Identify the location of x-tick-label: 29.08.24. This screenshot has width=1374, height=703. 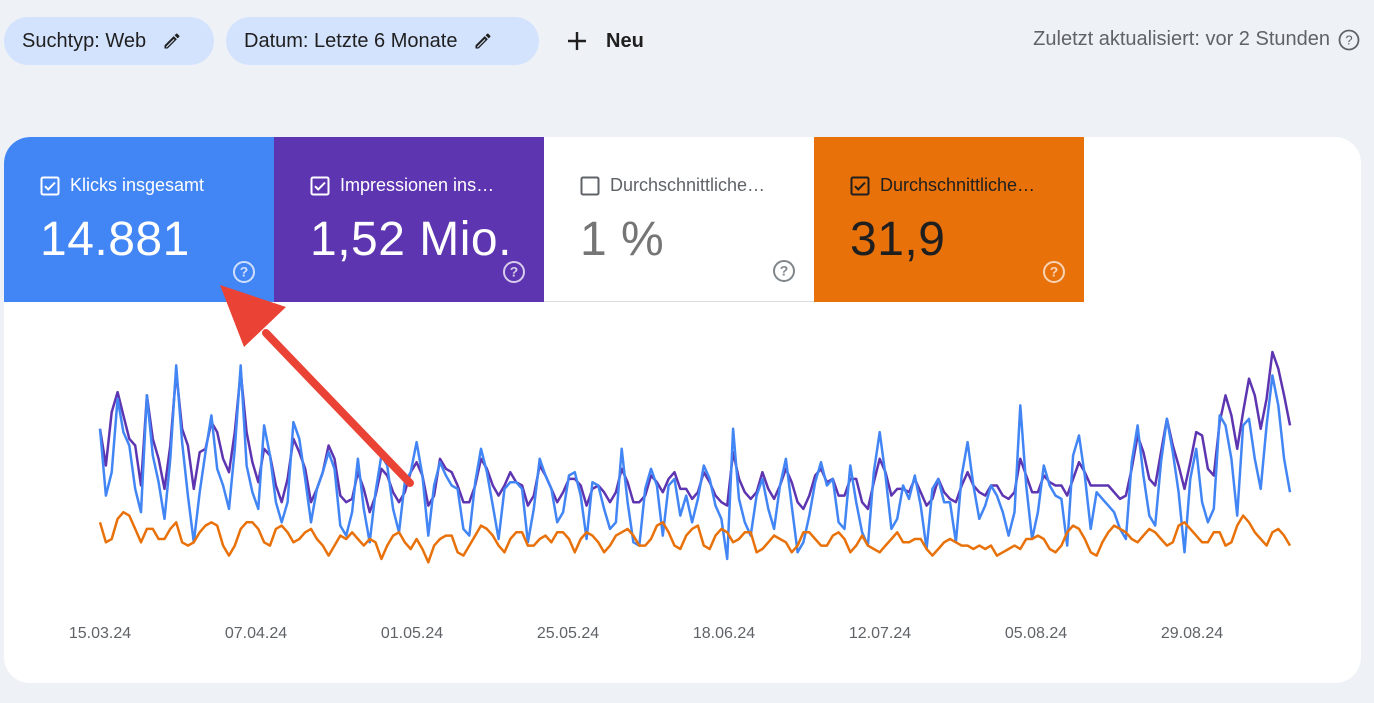
(1192, 633).